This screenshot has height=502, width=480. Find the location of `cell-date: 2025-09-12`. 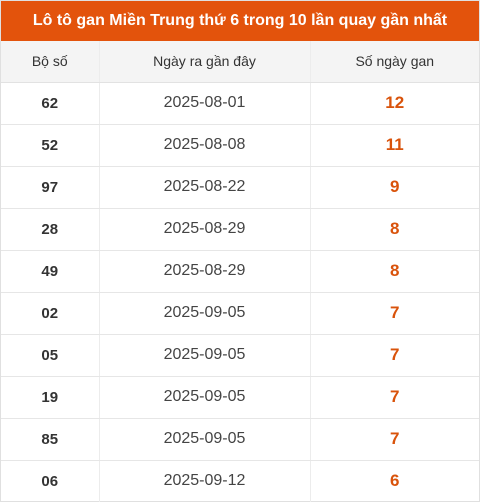

cell-date: 2025-09-12 is located at coordinates (205, 481).